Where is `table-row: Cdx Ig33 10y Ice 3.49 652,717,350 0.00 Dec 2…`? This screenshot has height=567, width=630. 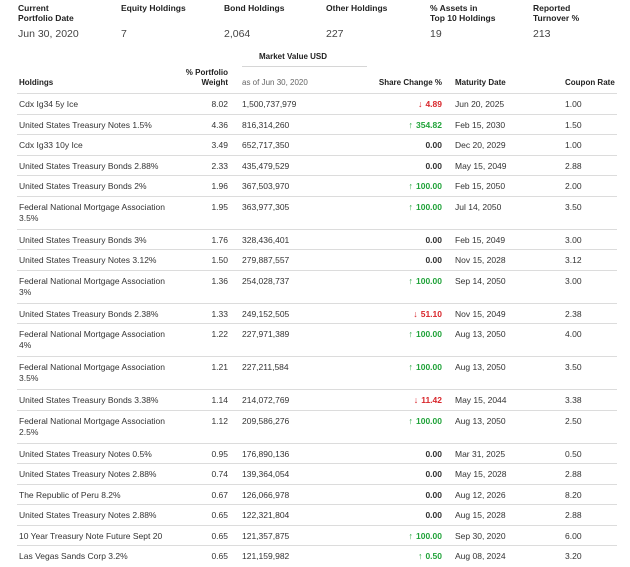
table-row: Cdx Ig33 10y Ice 3.49 652,717,350 0.00 Dec 2… is located at coordinates (317, 145).